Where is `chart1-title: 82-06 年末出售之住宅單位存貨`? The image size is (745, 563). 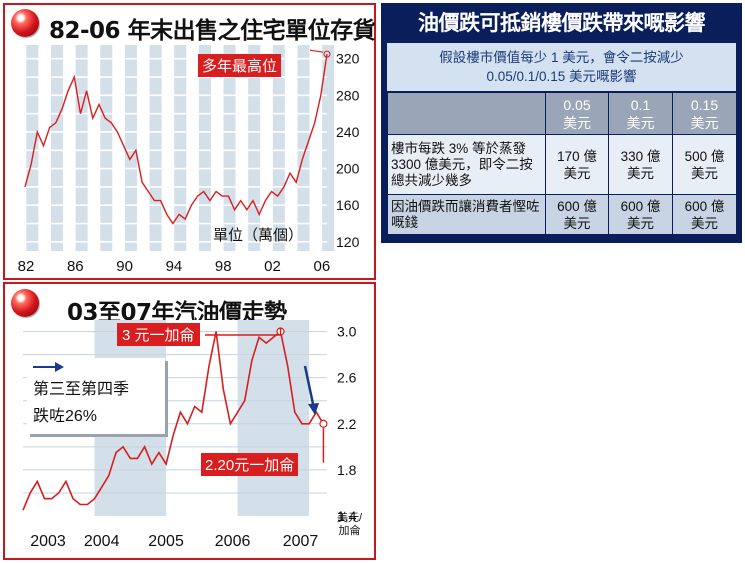
chart1-title: 82-06 年末出售之住宅單位存貨 is located at coordinates (212, 31).